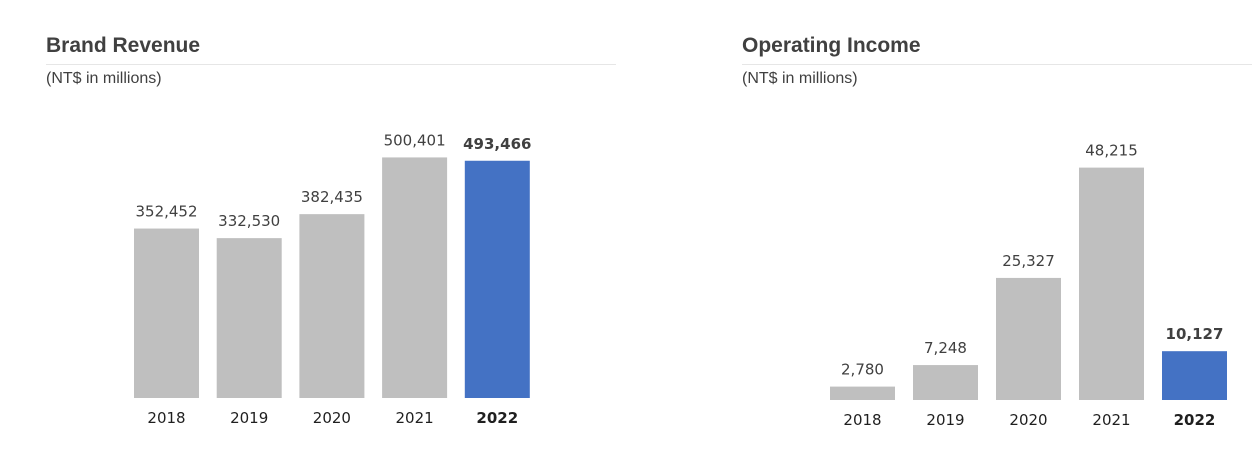 The height and width of the screenshot is (472, 1252). Describe the element at coordinates (1111, 151) in the screenshot. I see `data-label-2021: 48,215` at that location.